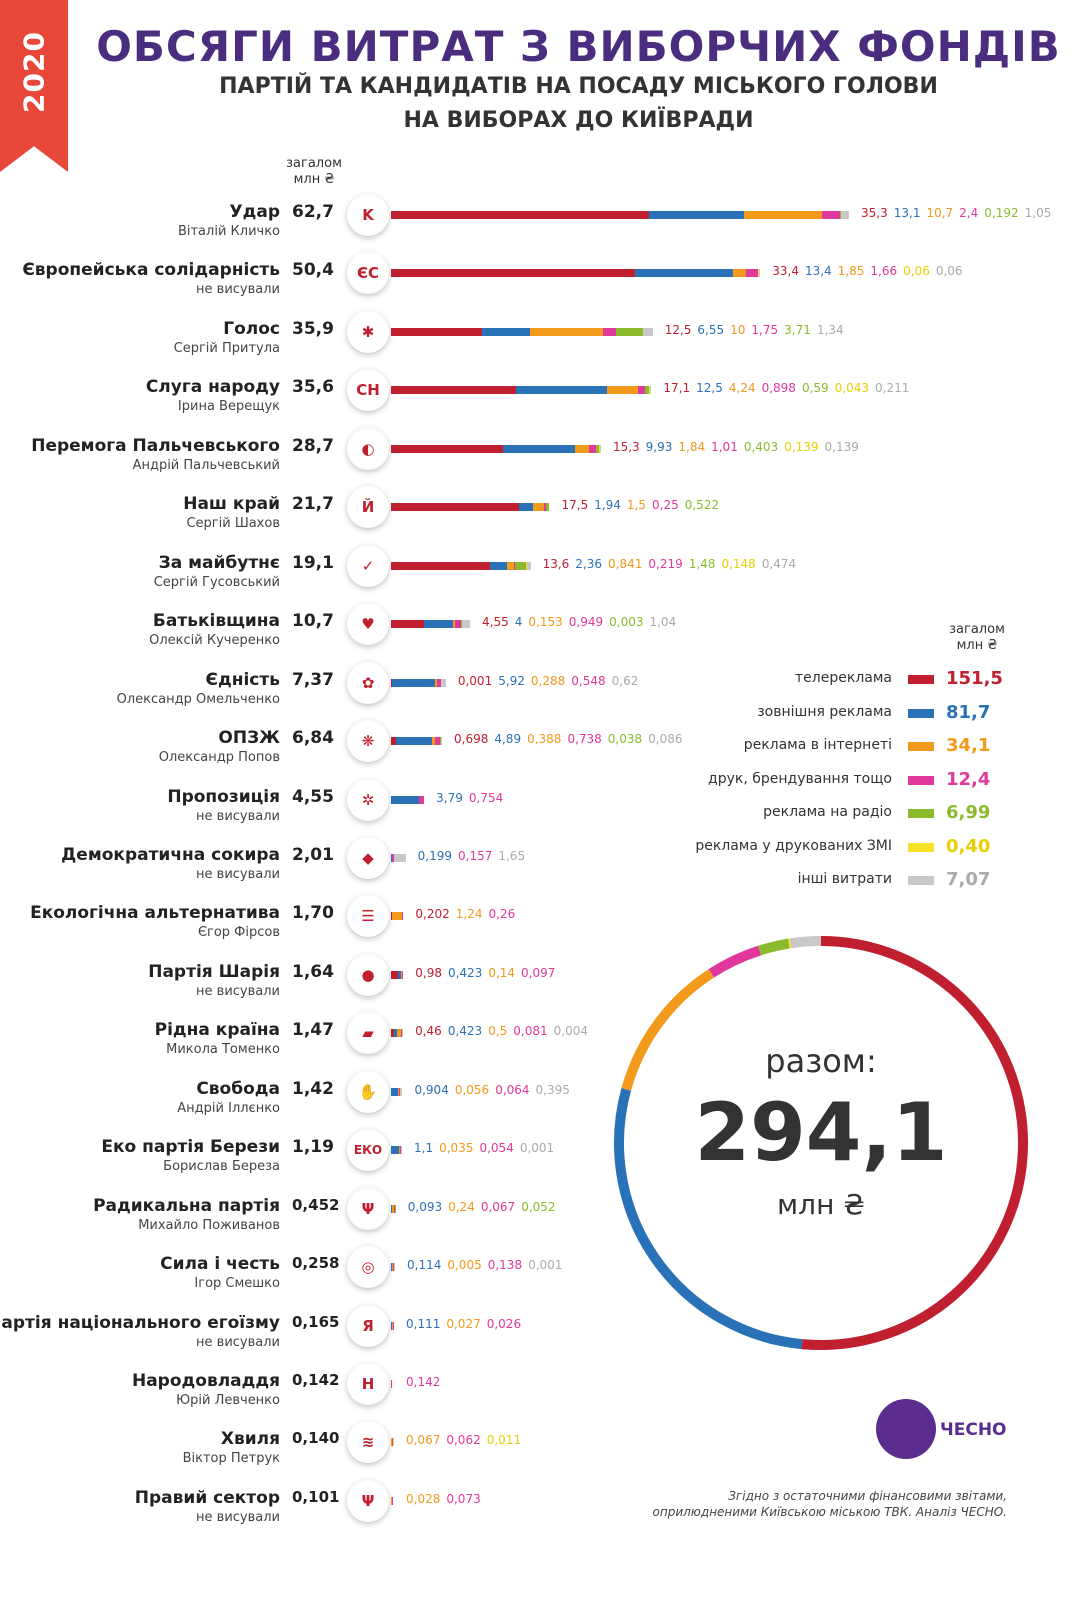  I want to click on segment-value-label: 0,111, so click(423, 1323).